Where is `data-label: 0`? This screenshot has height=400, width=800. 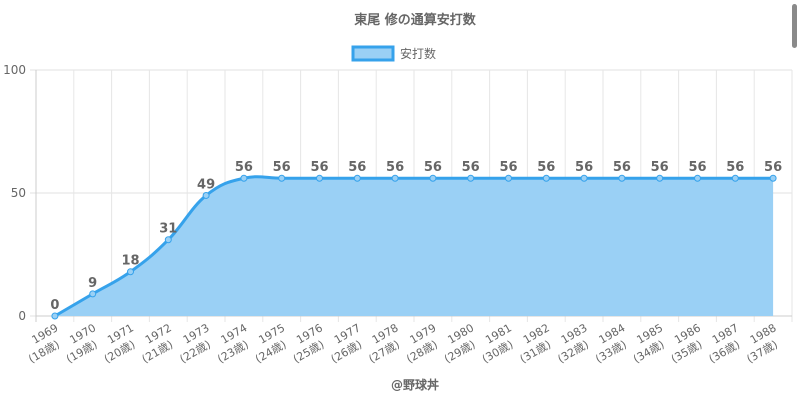
data-label: 0 is located at coordinates (54, 305).